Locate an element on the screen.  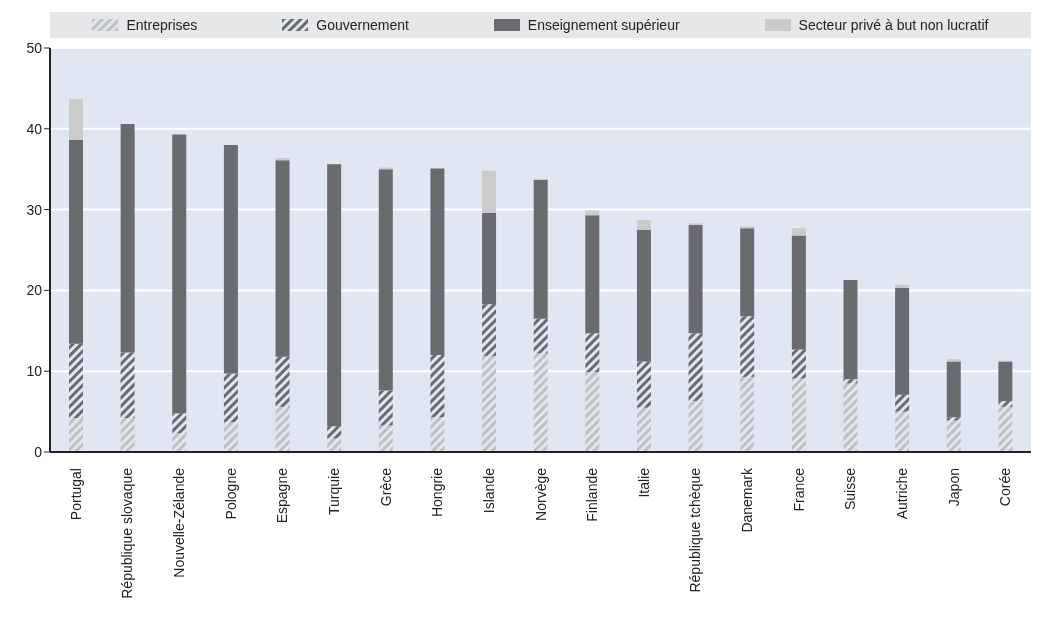
y-tick-label: 20 is located at coordinates (34, 290).